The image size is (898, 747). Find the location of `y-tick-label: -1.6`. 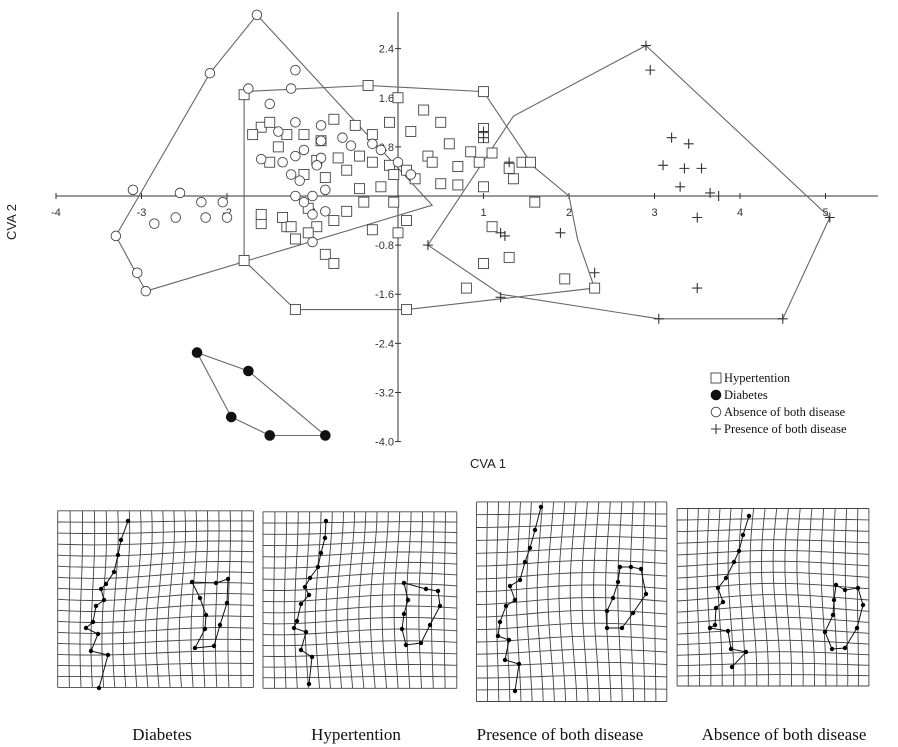

y-tick-label: -1.6 is located at coordinates (384, 295).